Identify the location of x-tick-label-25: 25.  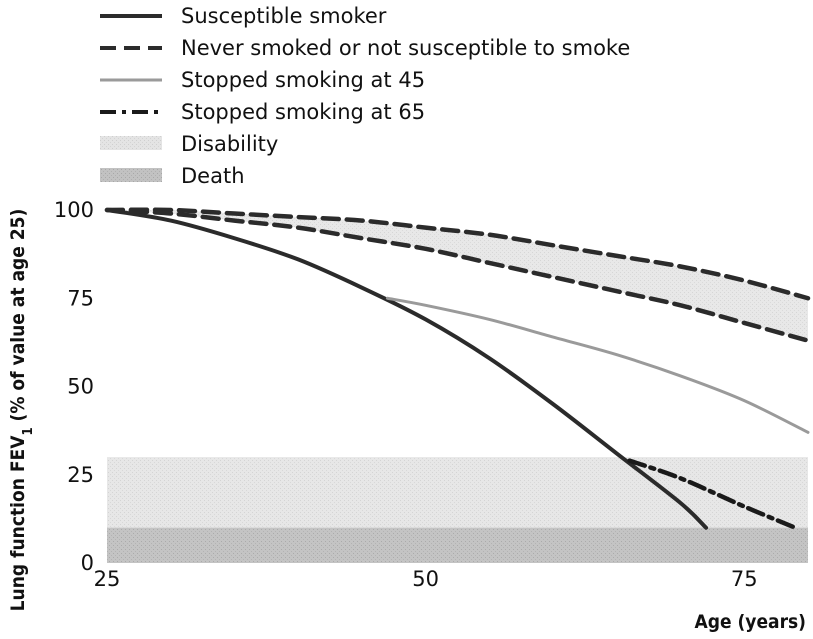
(107, 579).